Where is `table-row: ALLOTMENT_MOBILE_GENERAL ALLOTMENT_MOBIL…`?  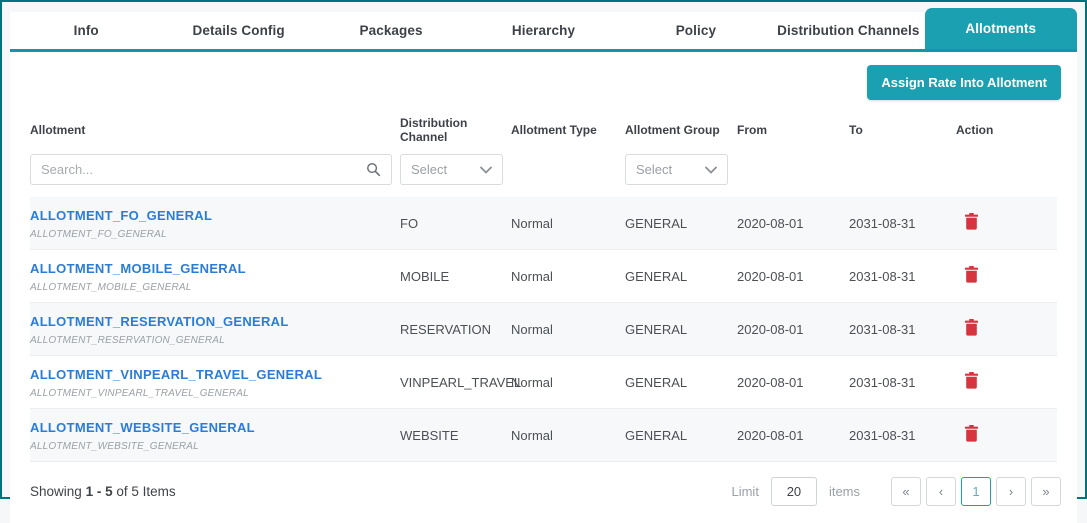 table-row: ALLOTMENT_MOBILE_GENERAL ALLOTMENT_MOBIL… is located at coordinates (543, 276).